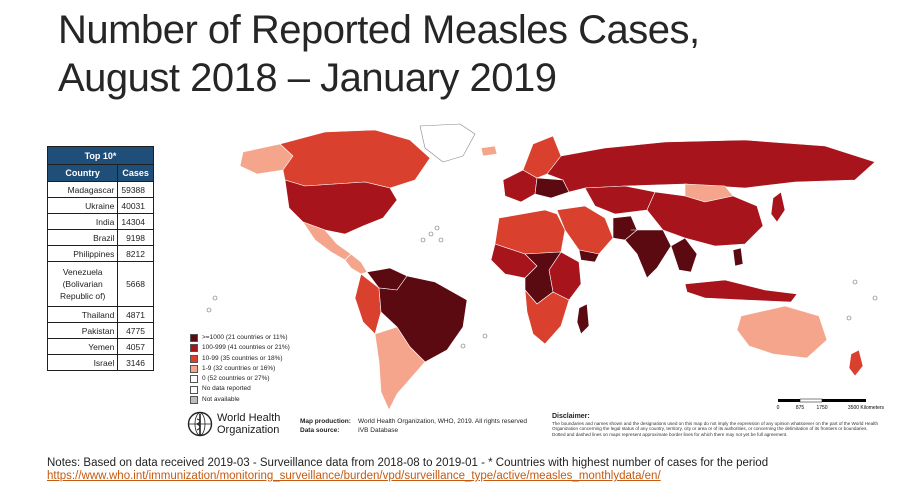 The image size is (900, 495). What do you see at coordinates (856, 363) in the screenshot?
I see `map-region-new-zealand` at bounding box center [856, 363].